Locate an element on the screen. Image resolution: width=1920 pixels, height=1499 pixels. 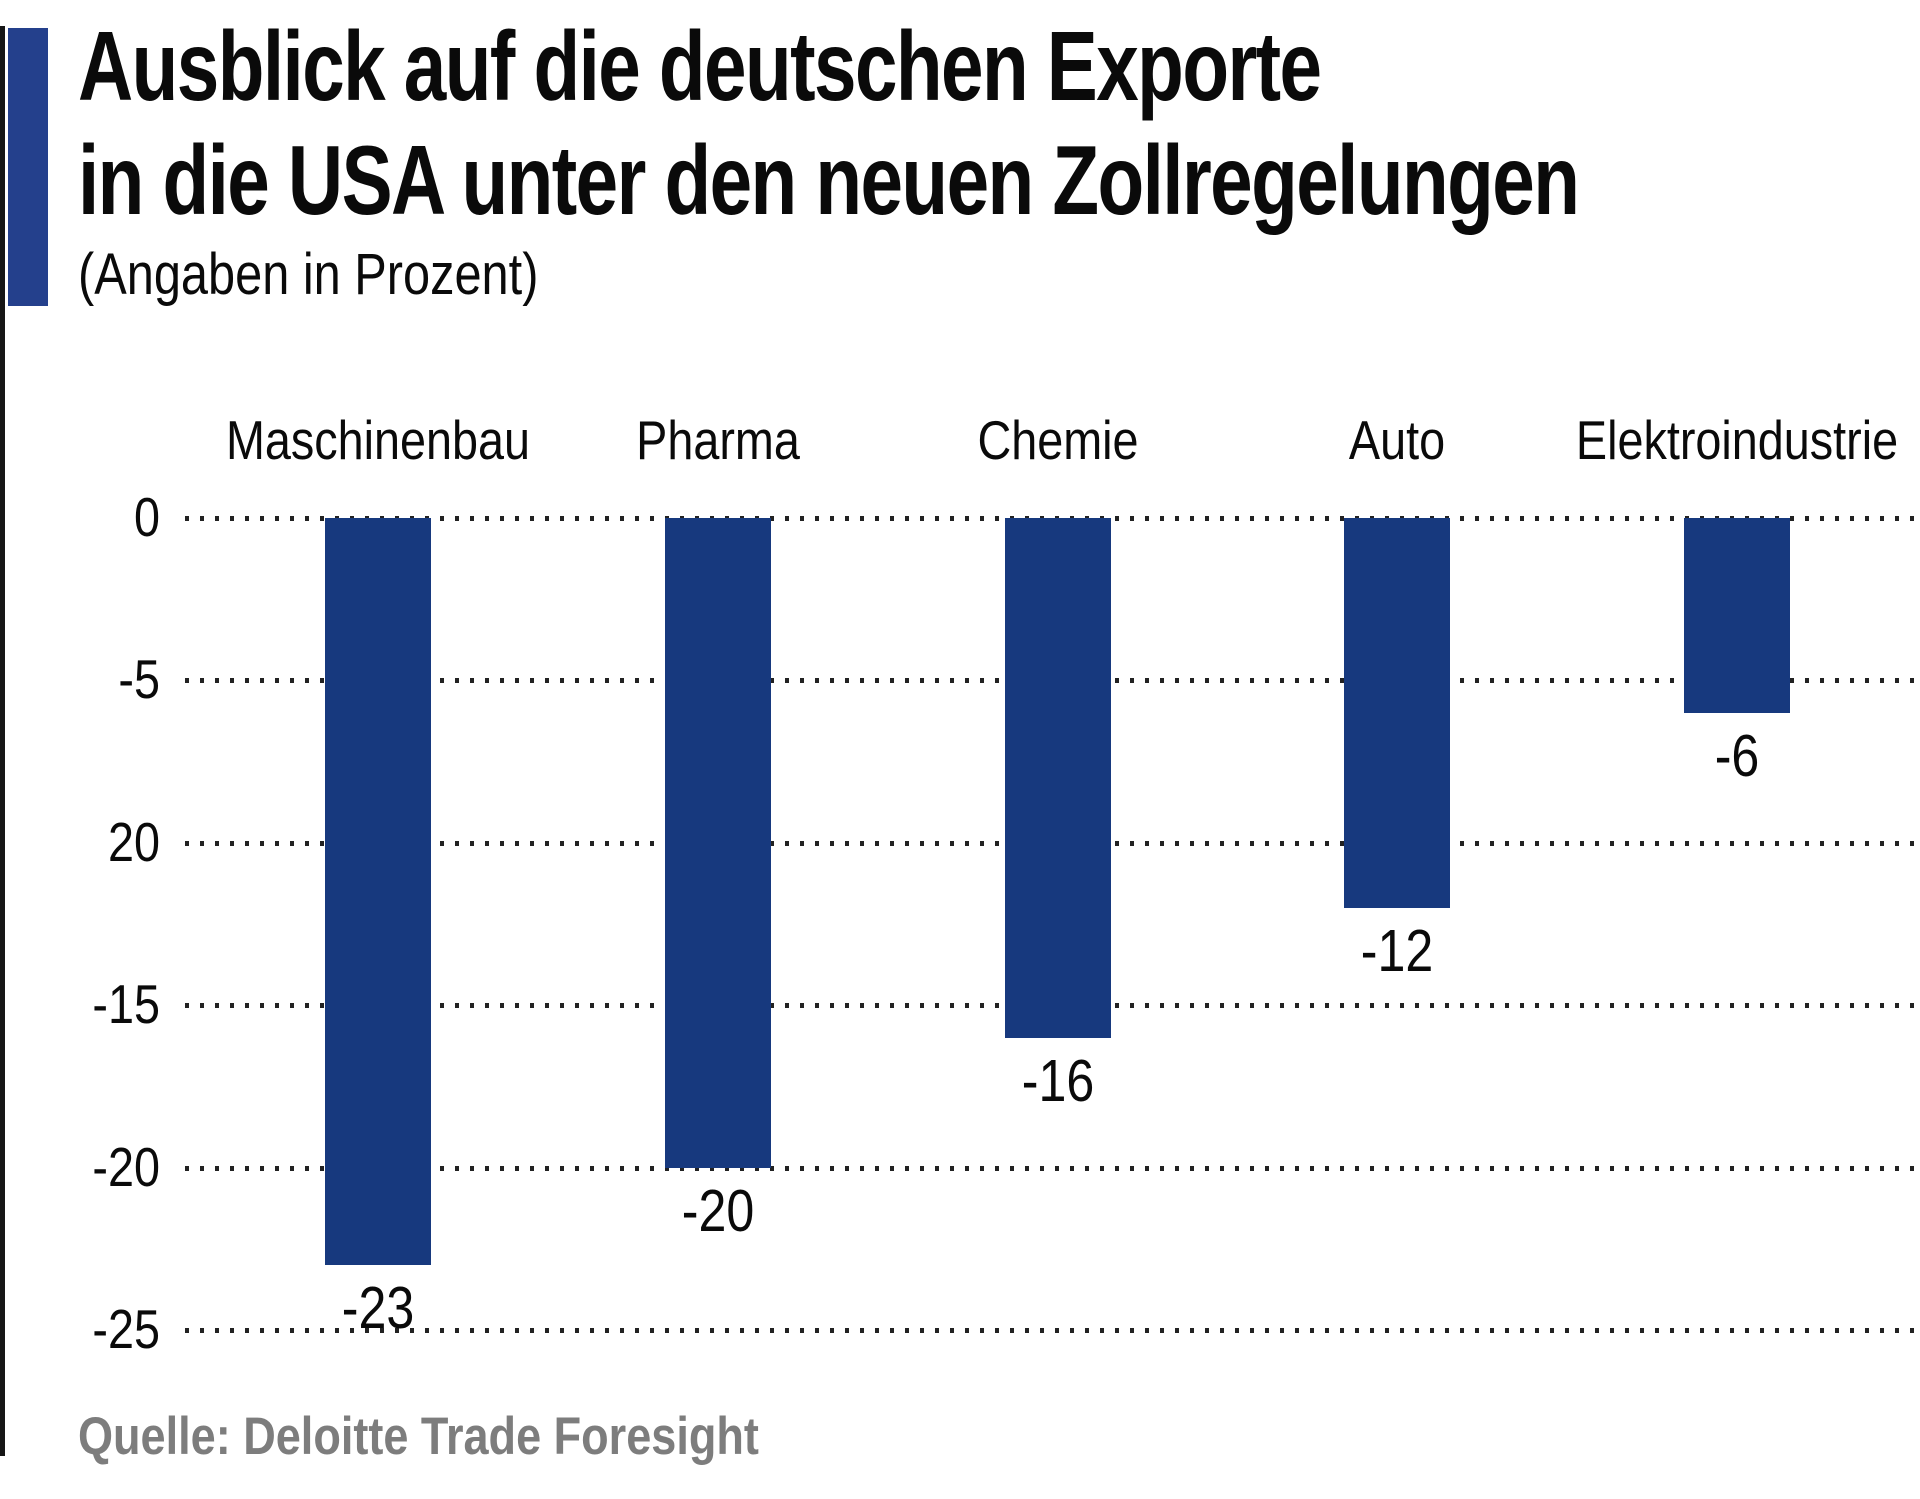
category-label-elektroindustrie: Elektroindustrie is located at coordinates (1737, 440).